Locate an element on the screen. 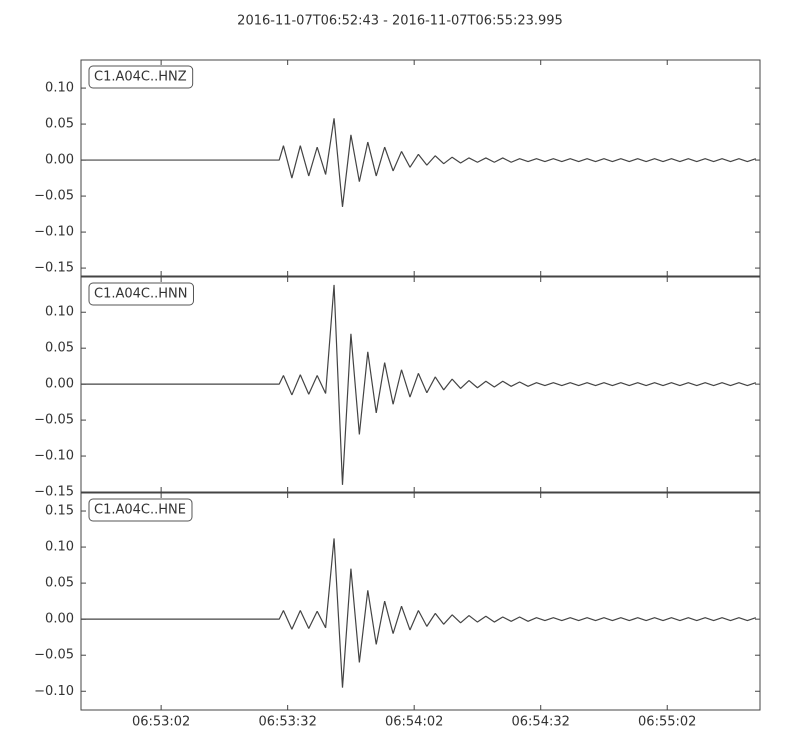 This screenshot has height=750, width=800. legend: C1.A04C..HNN is located at coordinates (141, 294).